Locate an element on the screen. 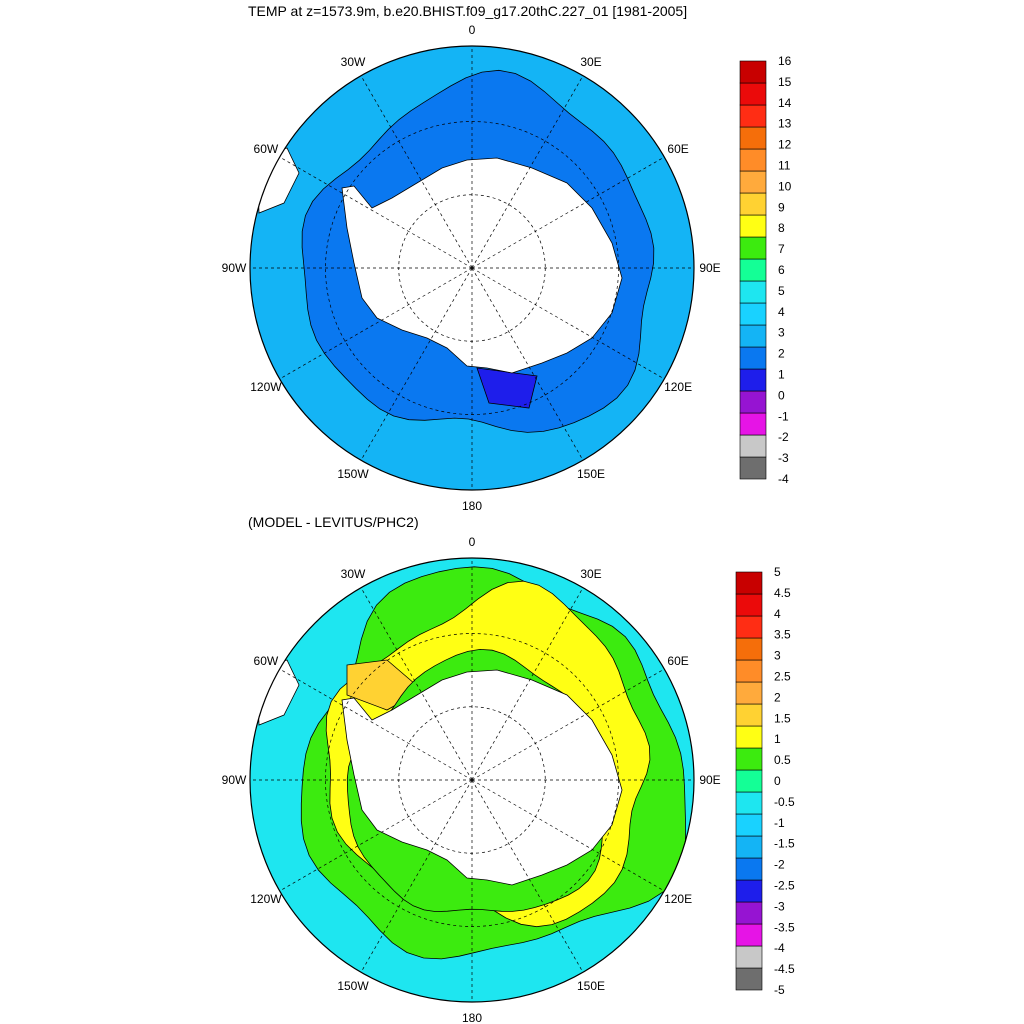 The image size is (1024, 1024). colorbar-label: 12 is located at coordinates (785, 145).